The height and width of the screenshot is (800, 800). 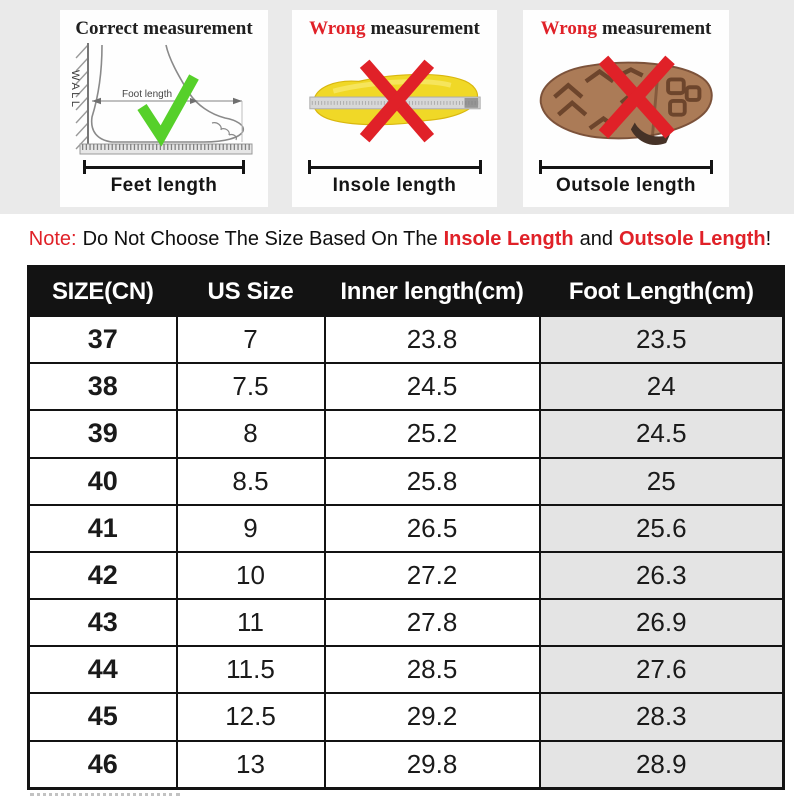 I want to click on inner-length-cell: 26.5, so click(x=432, y=528).